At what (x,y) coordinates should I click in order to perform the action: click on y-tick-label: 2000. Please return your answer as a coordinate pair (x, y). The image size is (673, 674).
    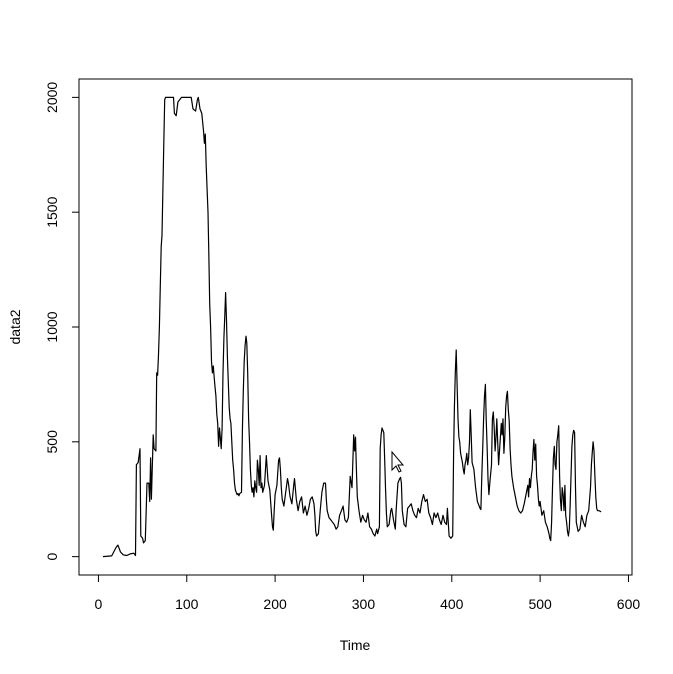
    Looking at the image, I should click on (52, 97).